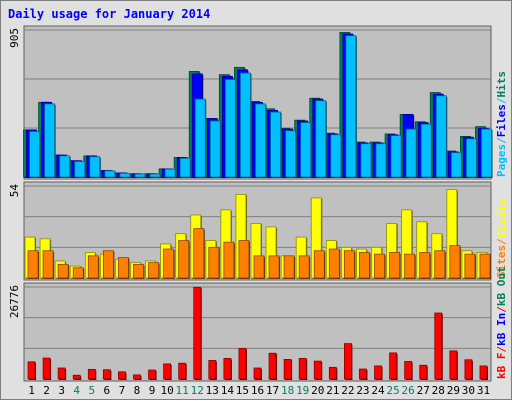  What do you see at coordinates (228, 390) in the screenshot?
I see `x-tick-label-day-14: 14` at bounding box center [228, 390].